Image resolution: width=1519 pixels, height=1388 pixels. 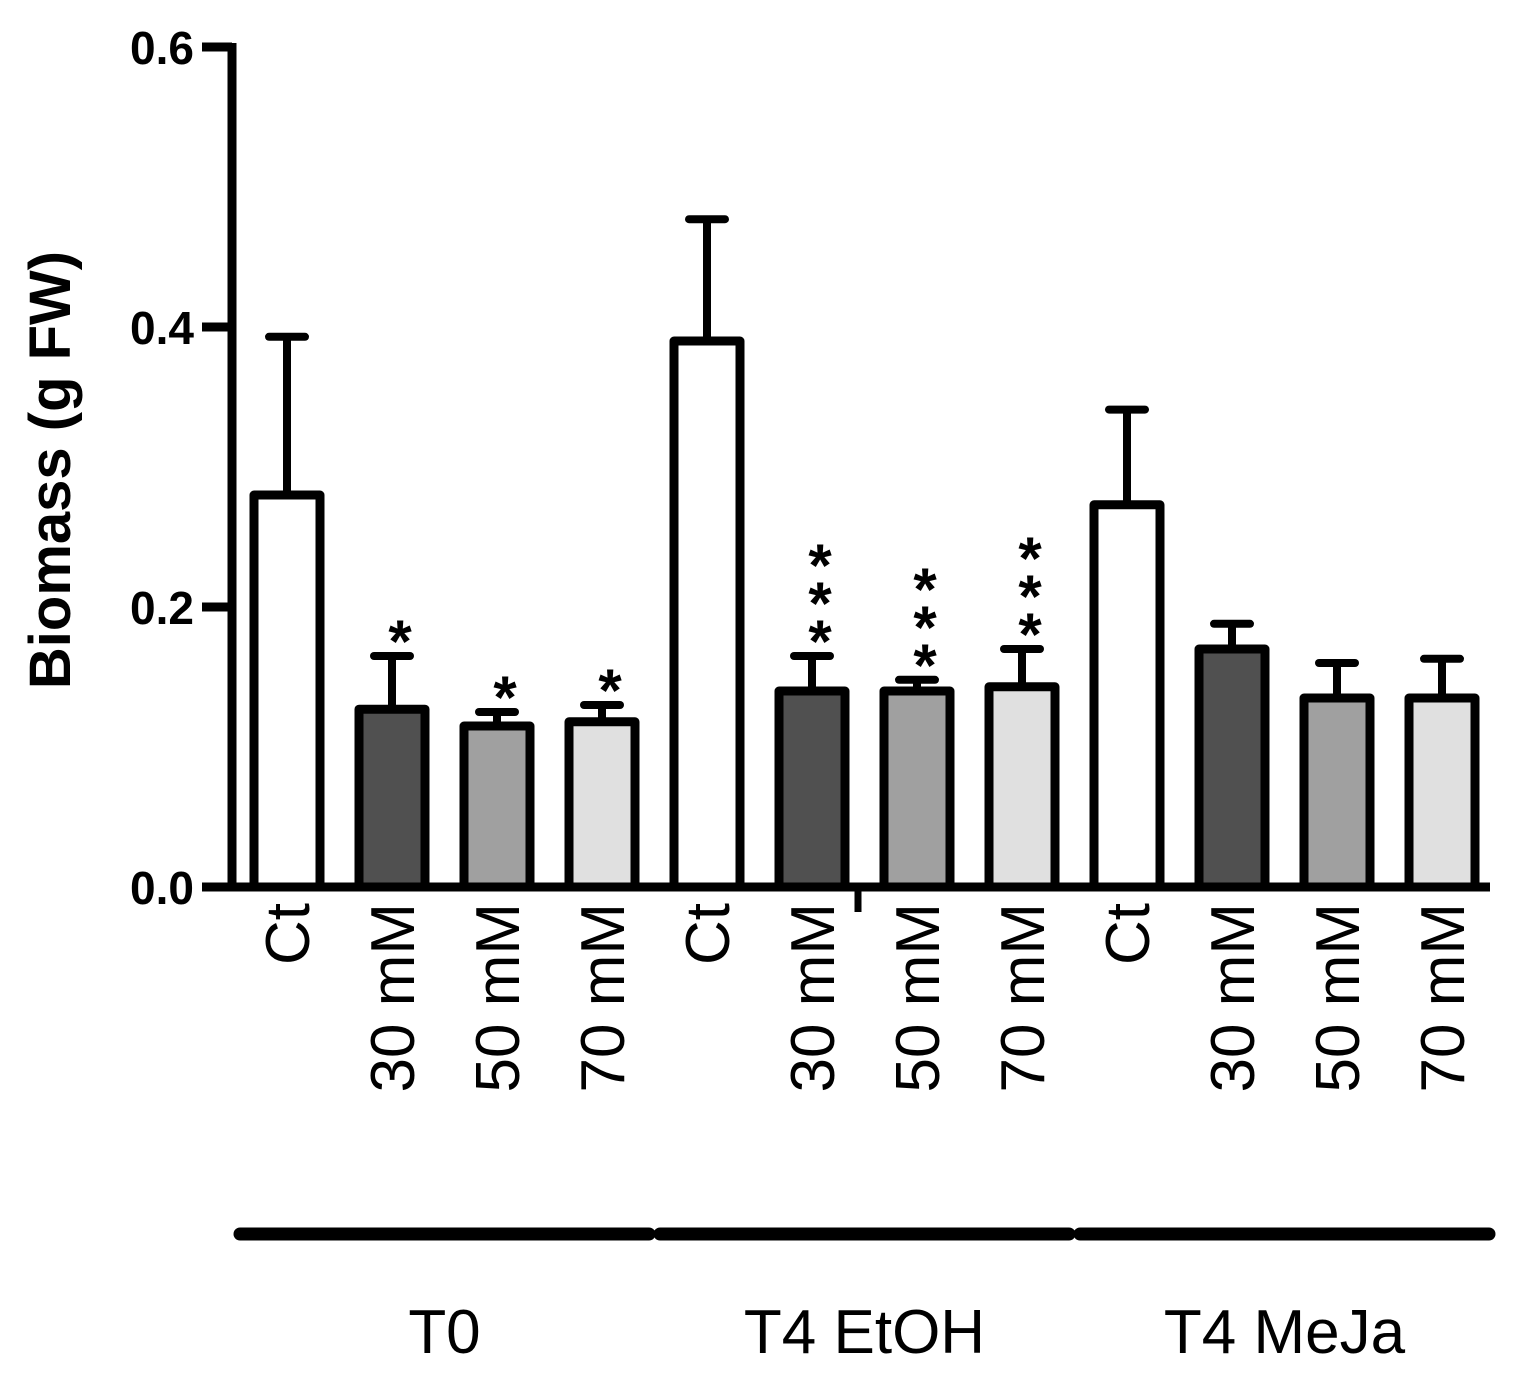 What do you see at coordinates (50, 470) in the screenshot?
I see `y-axis-label: Biomass (g FW)` at bounding box center [50, 470].